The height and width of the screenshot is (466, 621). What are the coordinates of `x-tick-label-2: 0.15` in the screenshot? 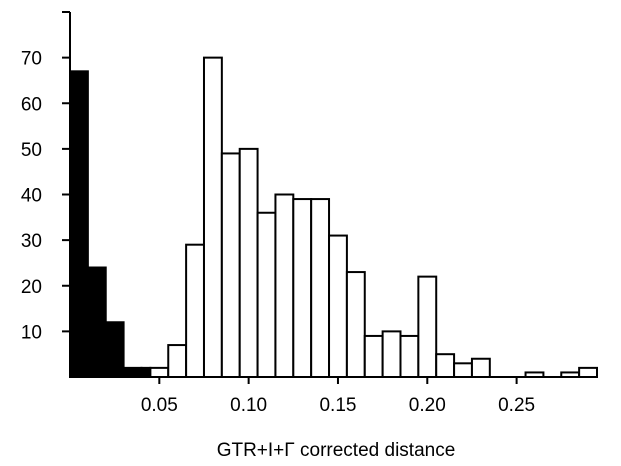 It's located at (337, 405).